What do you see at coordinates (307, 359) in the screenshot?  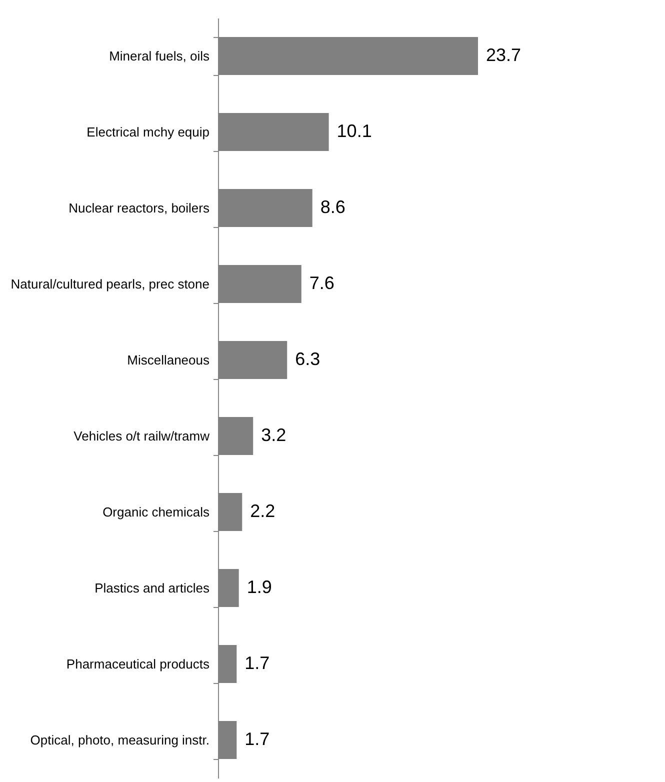 I see `data-label: 6.3` at bounding box center [307, 359].